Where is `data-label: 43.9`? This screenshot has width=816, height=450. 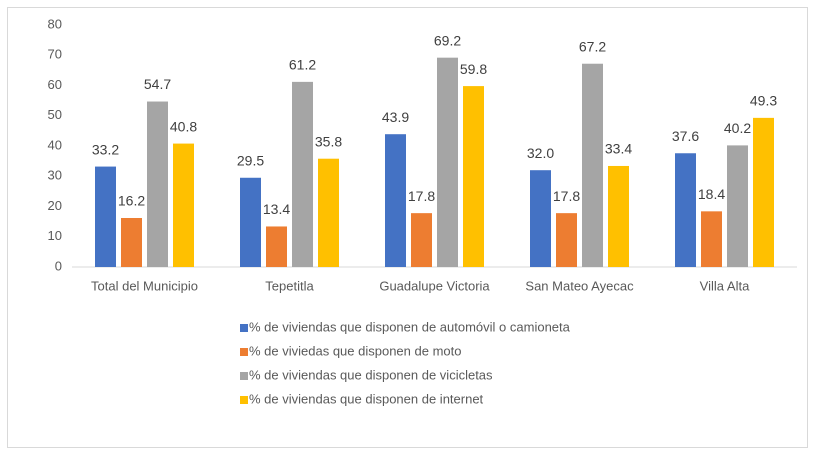 data-label: 43.9 is located at coordinates (395, 117).